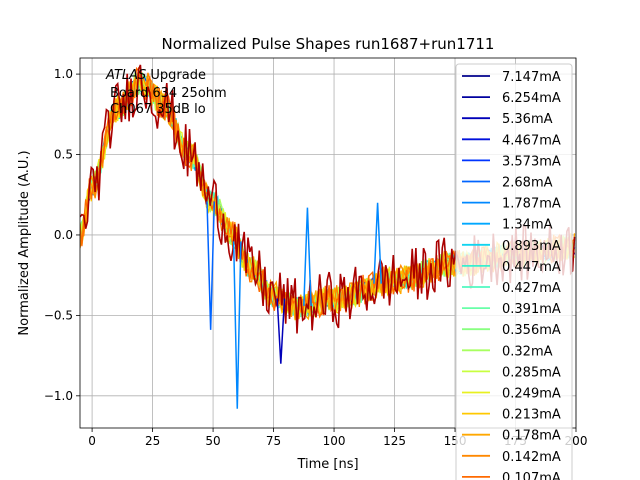 The image size is (640, 480). Describe the element at coordinates (527, 225) in the screenshot. I see `legend-label: 1.34mA` at that location.